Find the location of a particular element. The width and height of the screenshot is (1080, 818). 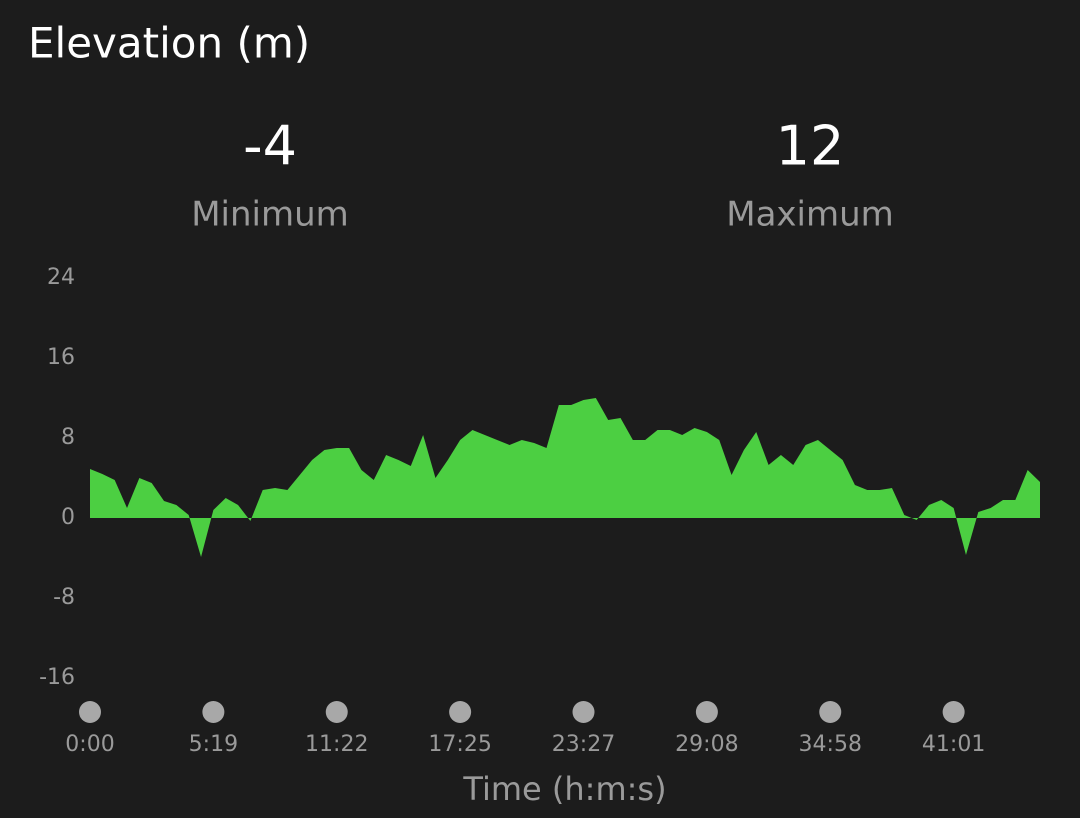

x-tick-label: 17:25 is located at coordinates (459, 744).